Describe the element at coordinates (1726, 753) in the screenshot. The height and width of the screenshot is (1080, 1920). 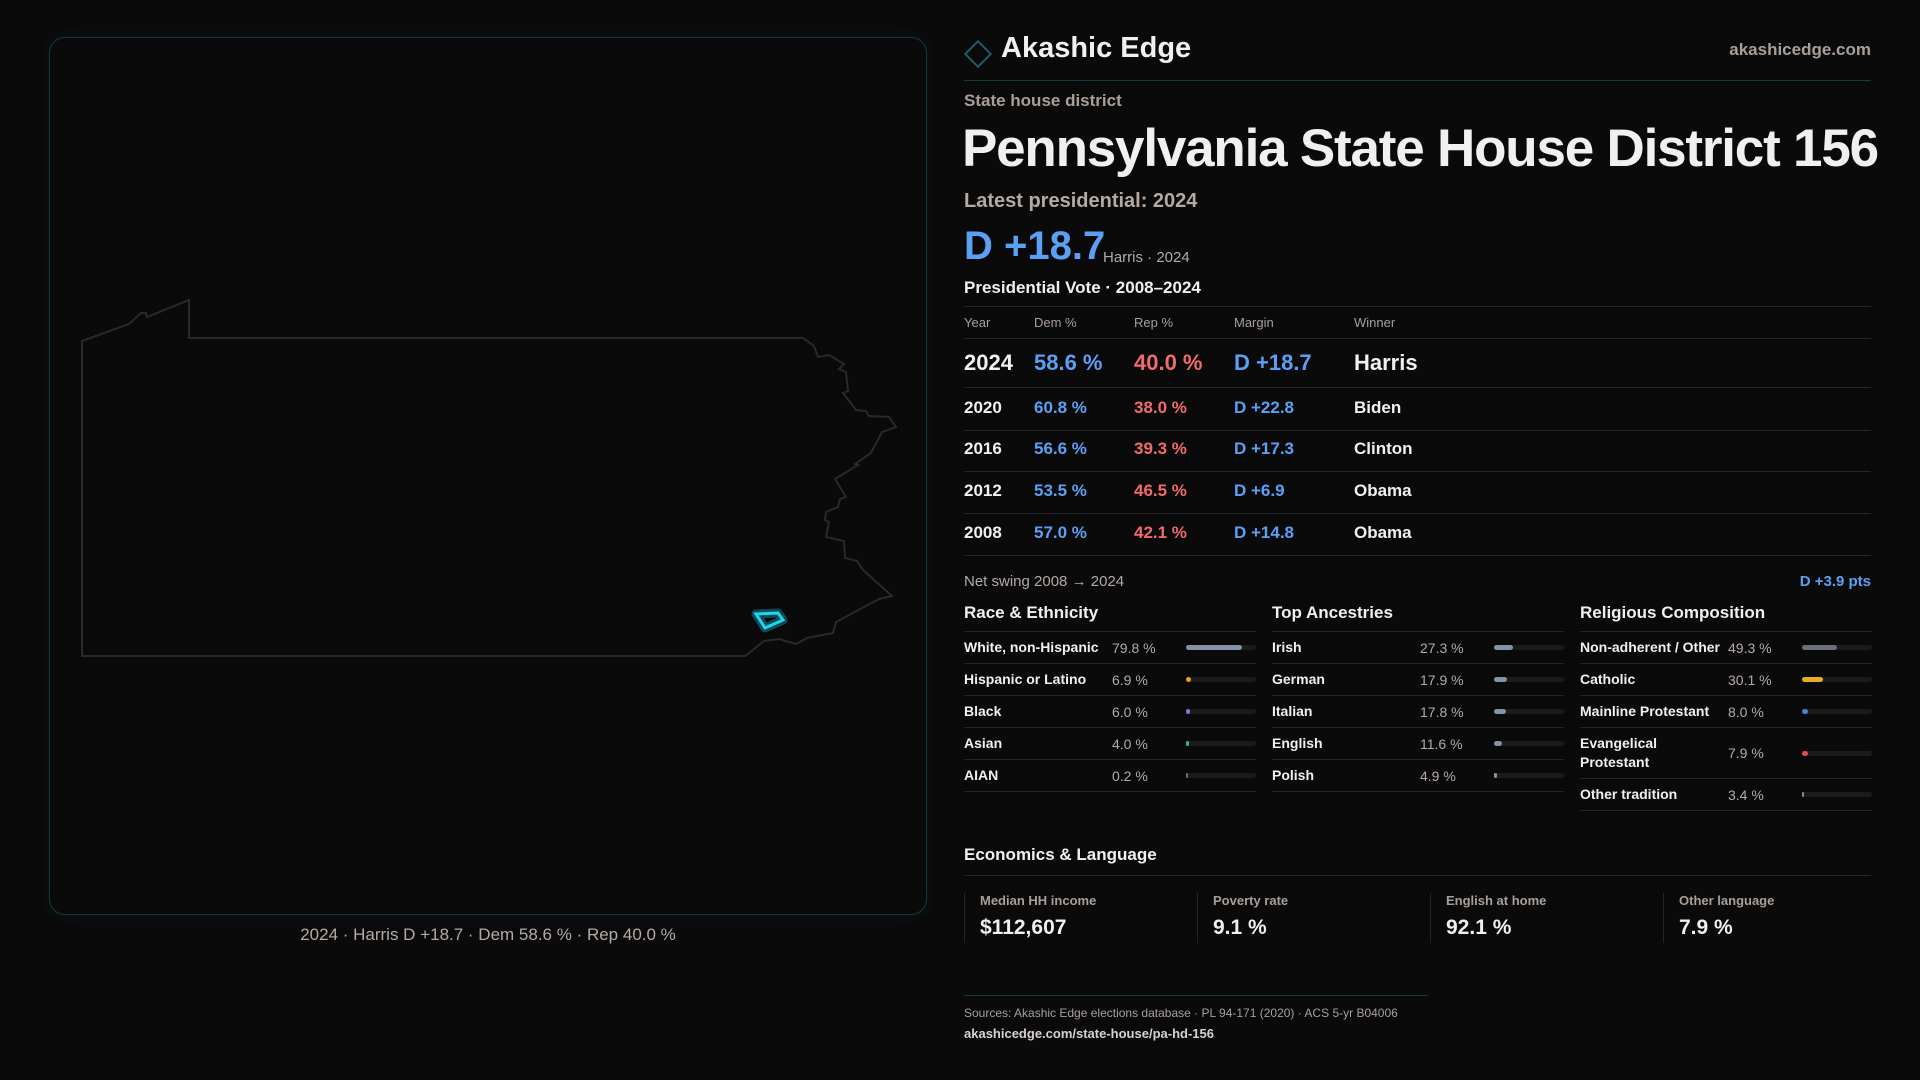
I see `list-item: Evangelical Protestant 7.9 %` at that location.